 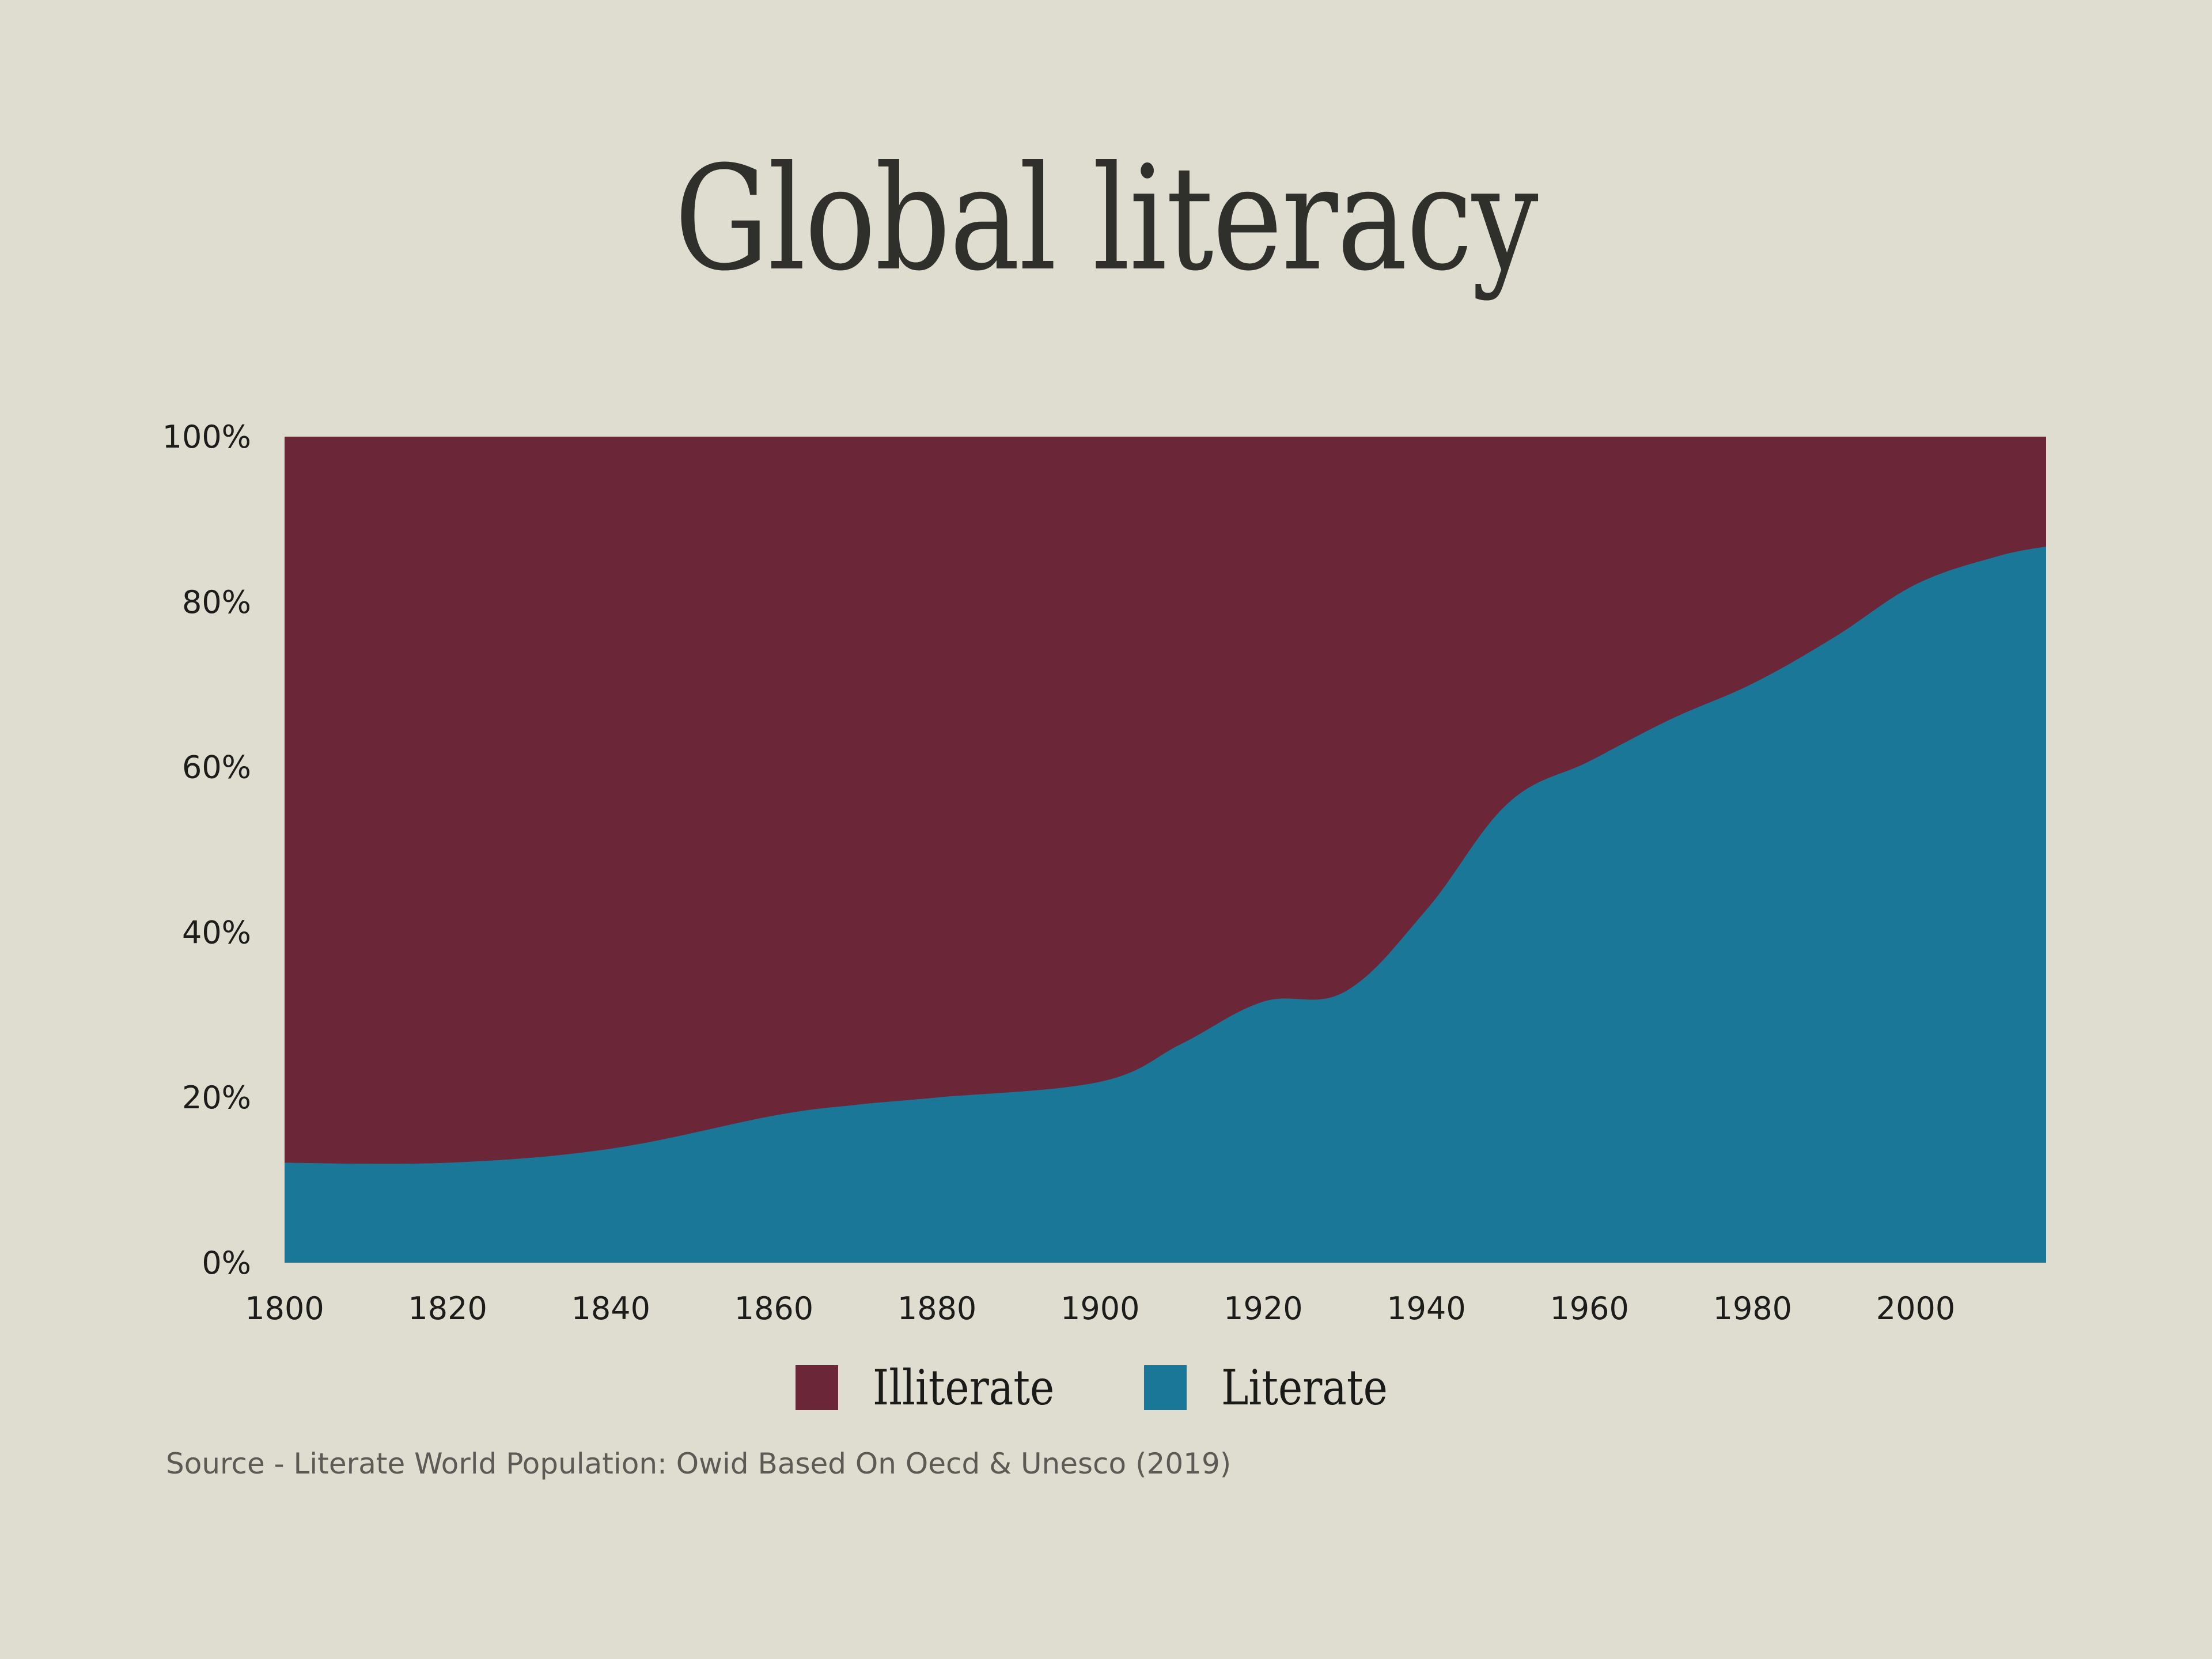 I want to click on y-tick-label: 60%, so click(x=216, y=767).